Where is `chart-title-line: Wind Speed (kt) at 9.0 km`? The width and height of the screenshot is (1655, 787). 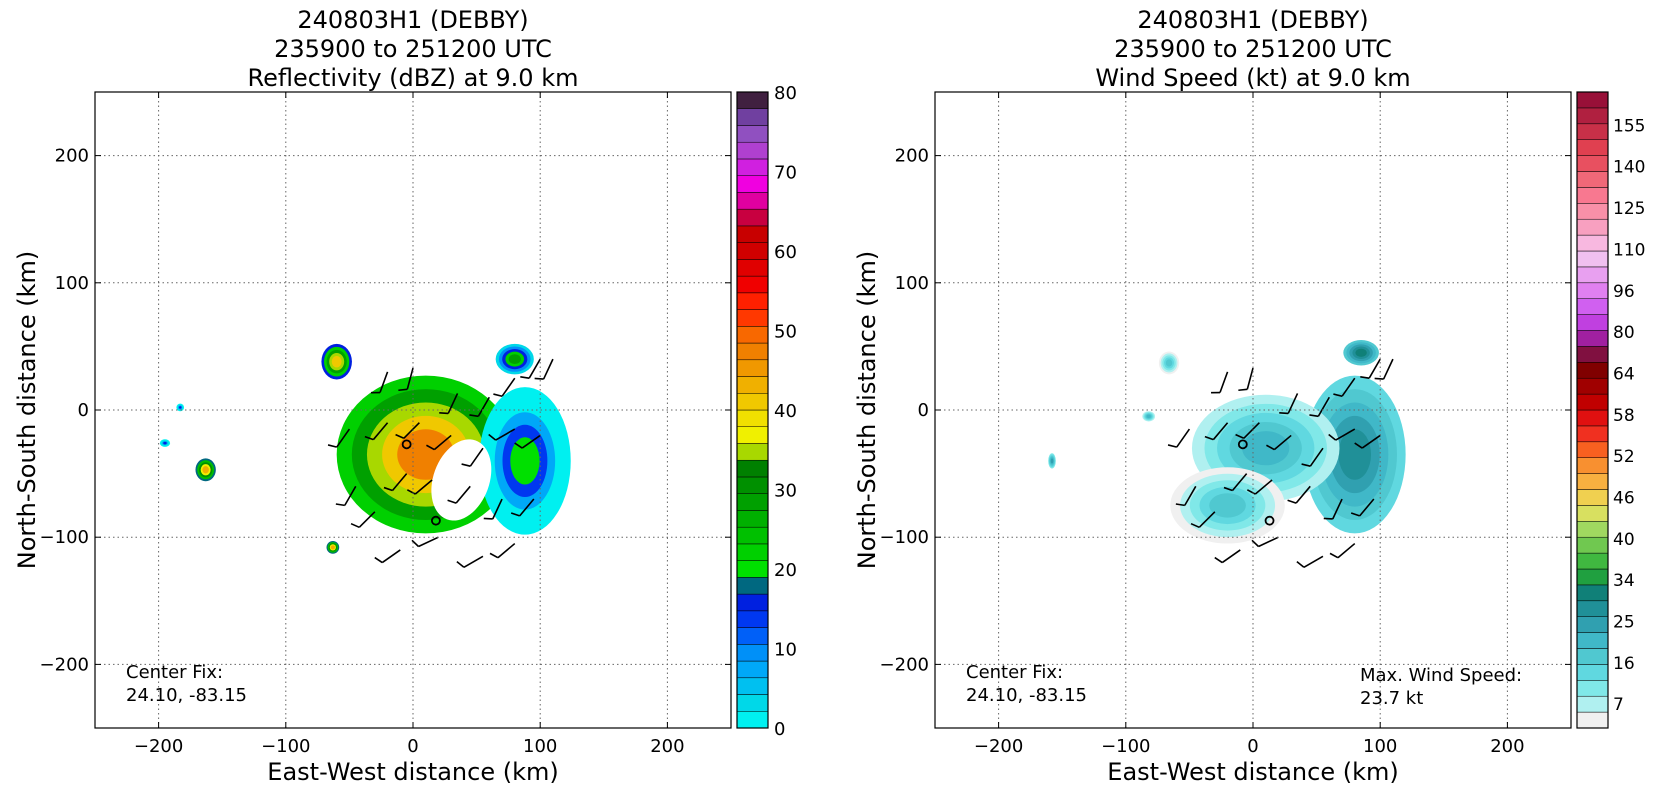
chart-title-line: Wind Speed (kt) at 9.0 km is located at coordinates (1252, 78).